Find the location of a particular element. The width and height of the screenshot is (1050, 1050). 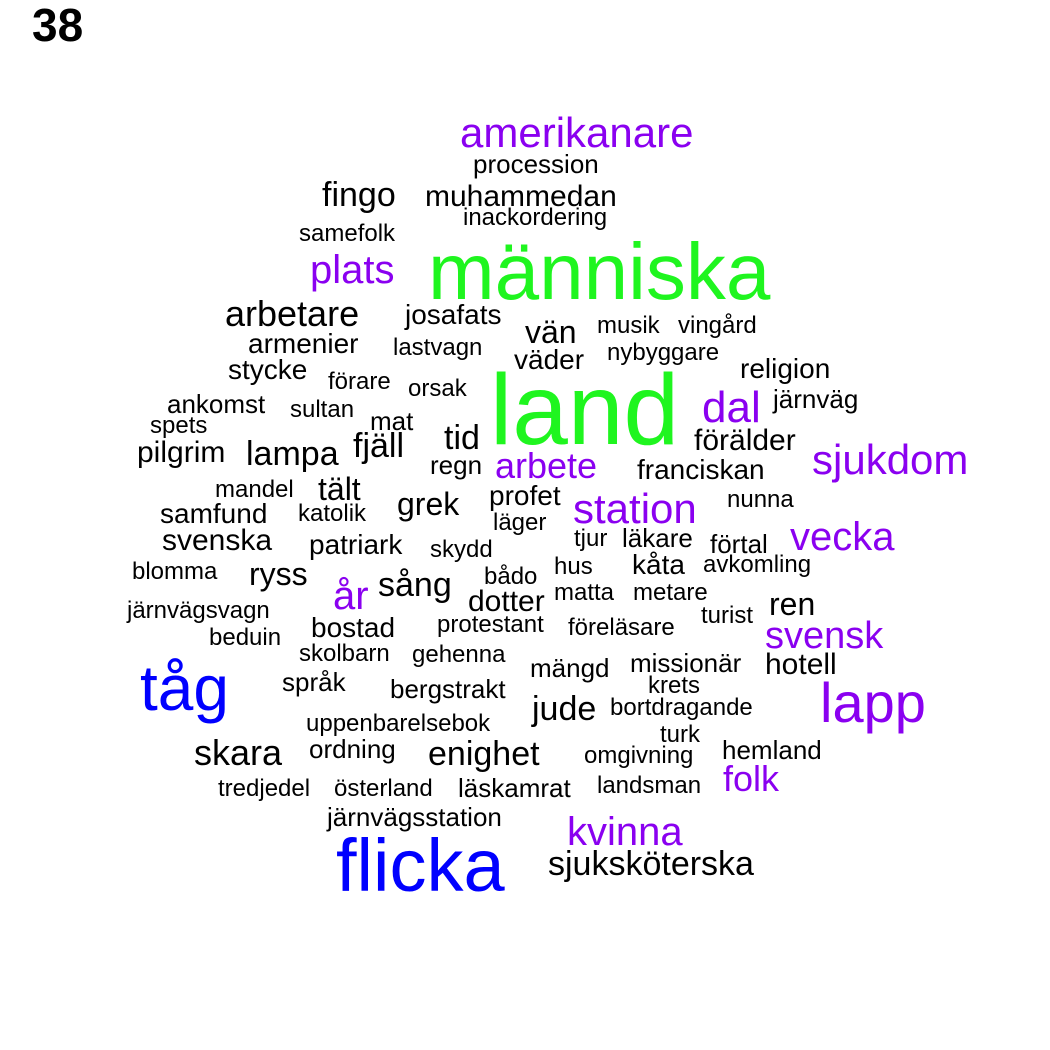

word-33: orsak is located at coordinates (437, 388).